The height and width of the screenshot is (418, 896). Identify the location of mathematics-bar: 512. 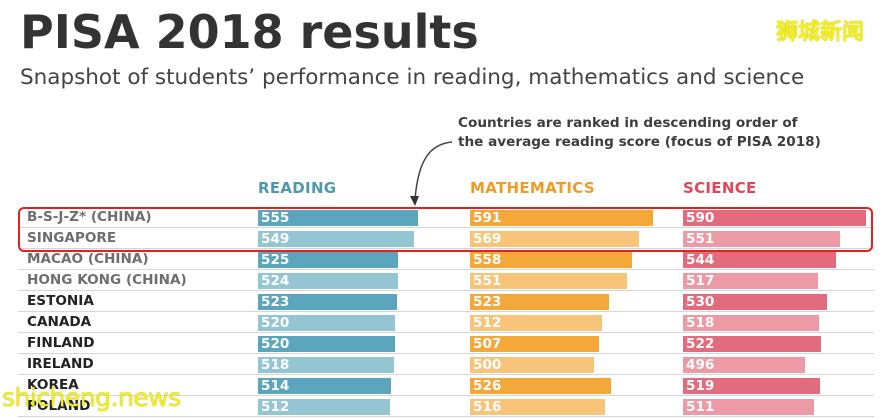
(536, 323).